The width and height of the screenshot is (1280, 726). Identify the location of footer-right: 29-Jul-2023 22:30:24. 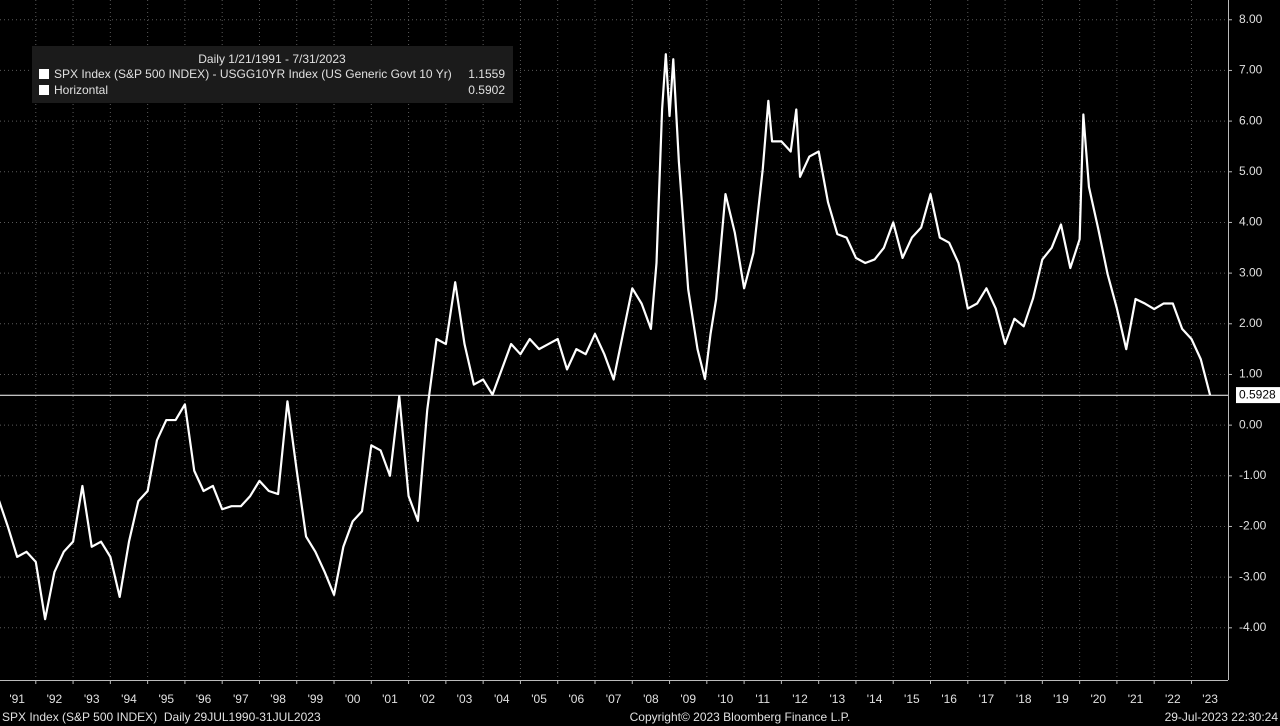
(1222, 717).